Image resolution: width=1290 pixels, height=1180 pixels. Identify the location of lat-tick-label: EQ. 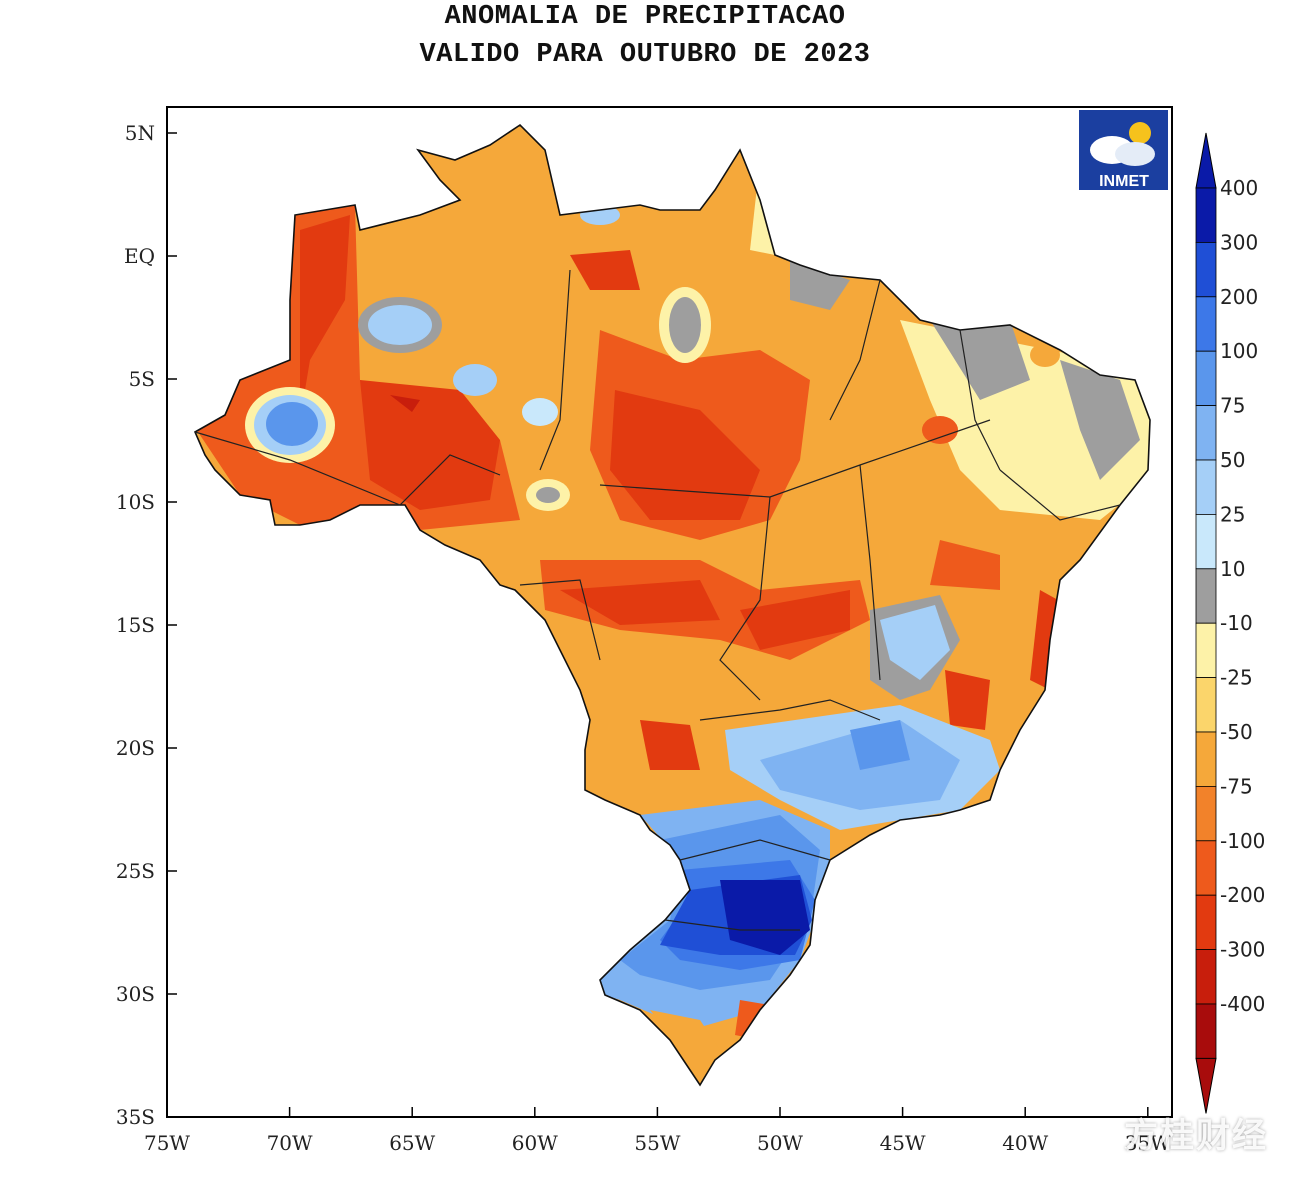
(139, 256).